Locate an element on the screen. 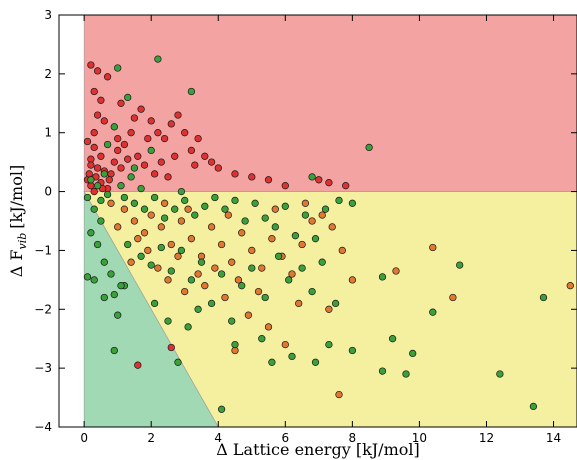 Image resolution: width=577 pixels, height=460 pixels. y-axis-label-unit: [kJ/mol] is located at coordinates (16, 197).